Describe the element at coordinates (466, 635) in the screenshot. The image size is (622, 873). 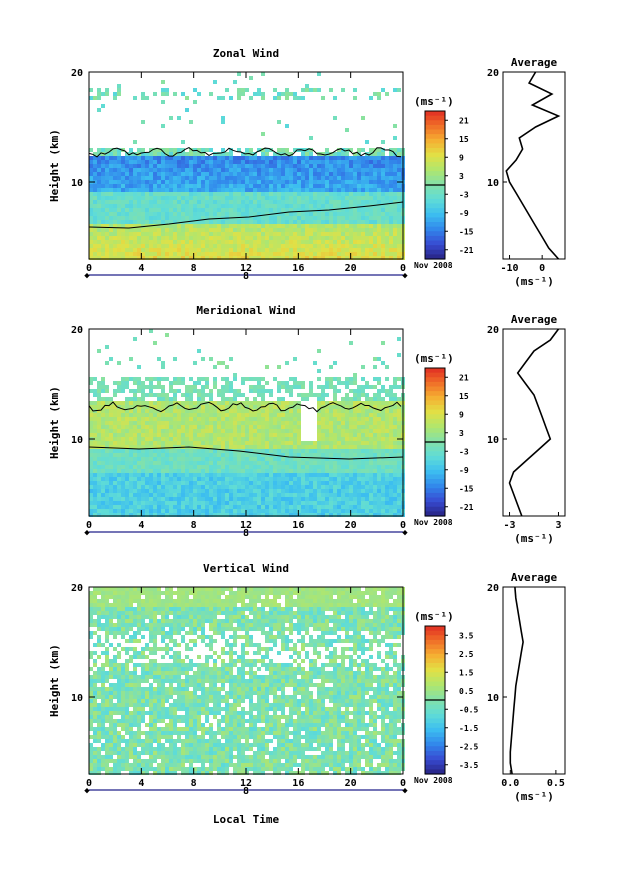
I see `colorbar-tick-label: 3.5` at that location.